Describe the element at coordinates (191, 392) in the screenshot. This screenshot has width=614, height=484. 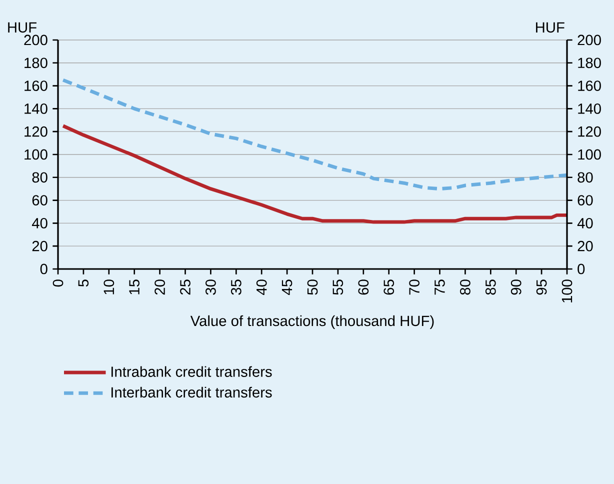
I see `legend-label: Interbank credit transfers` at that location.